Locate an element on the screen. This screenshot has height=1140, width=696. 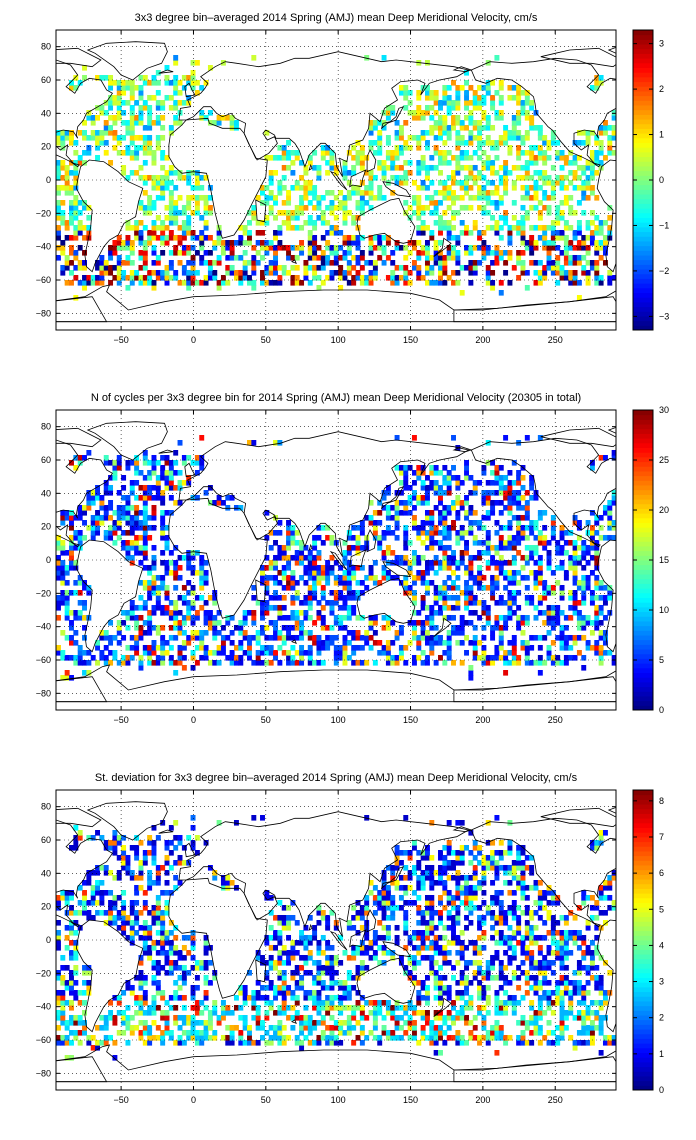
colorbar-tick-label: 15 is located at coordinates (664, 560).